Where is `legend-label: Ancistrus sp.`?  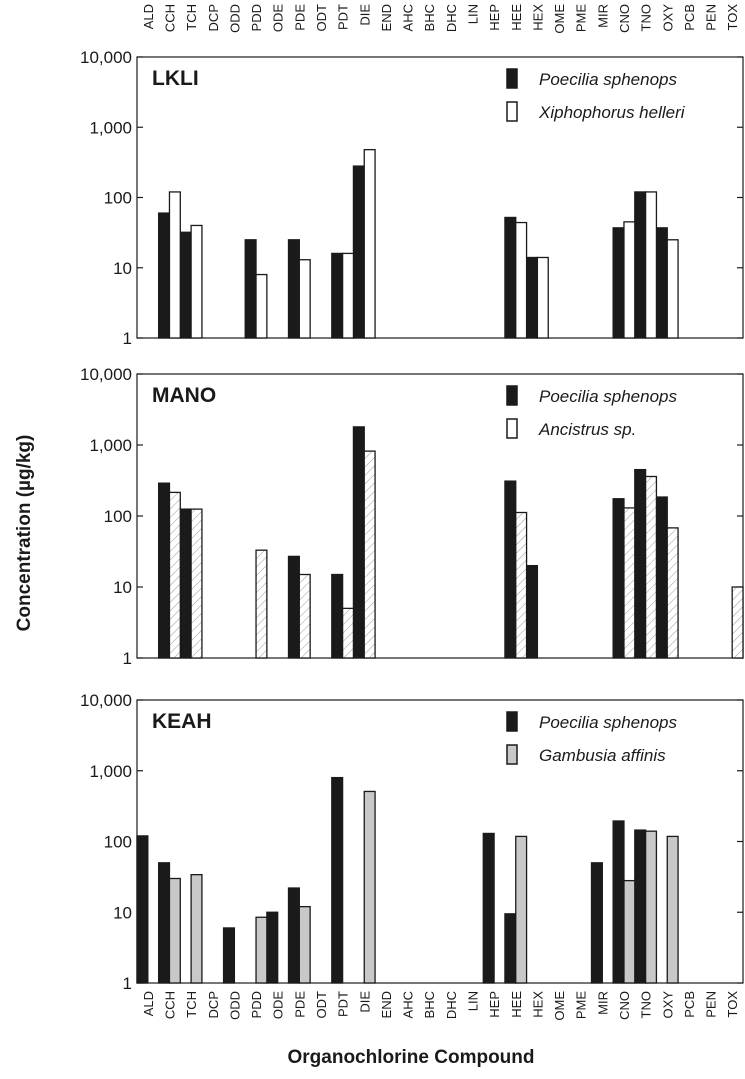
legend-label: Ancistrus sp. is located at coordinates (587, 429).